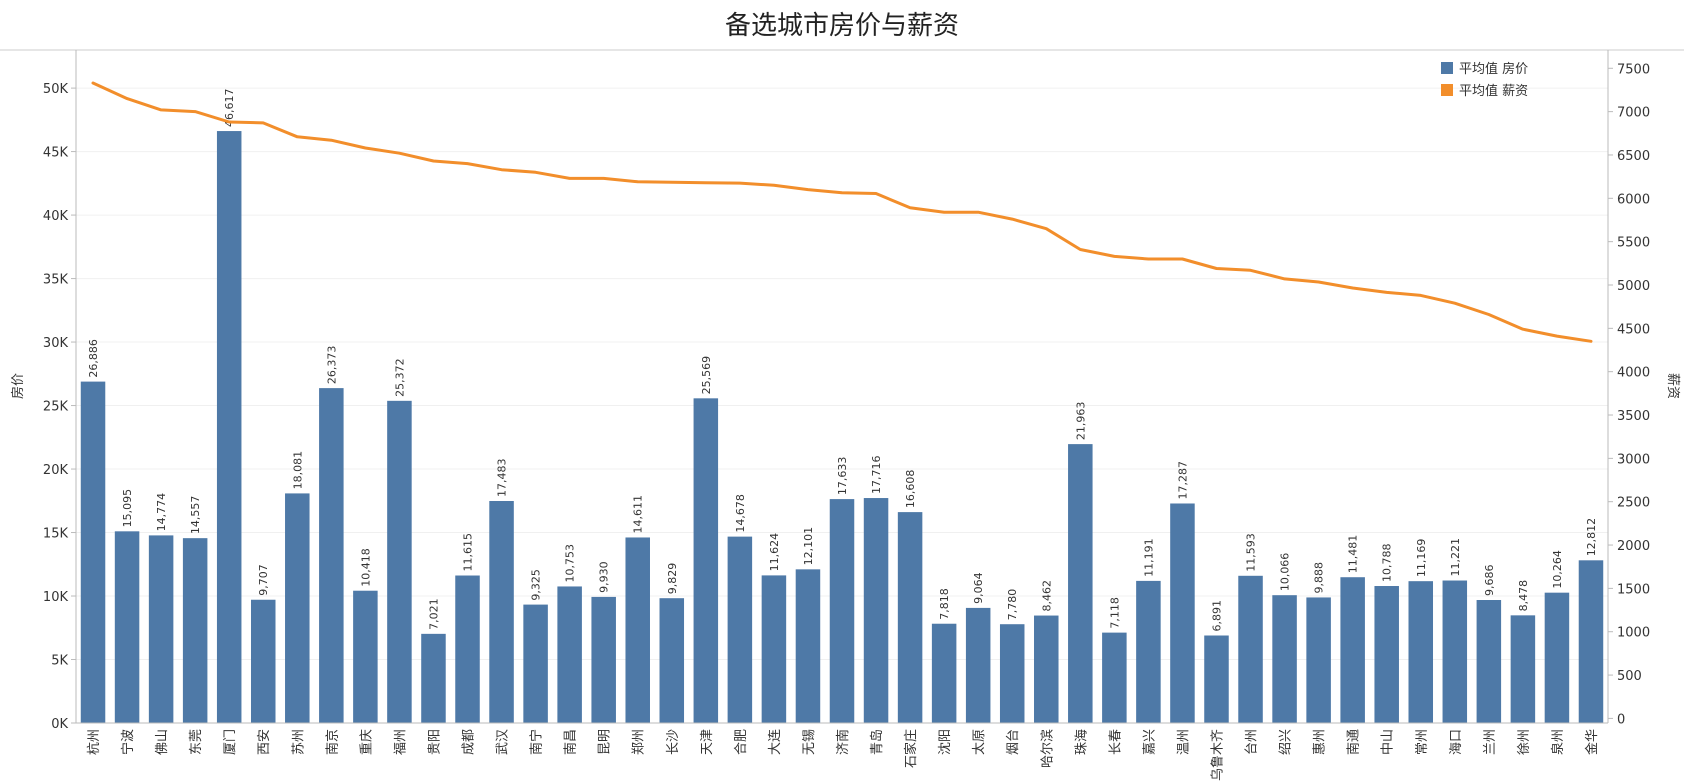 The height and width of the screenshot is (784, 1684). What do you see at coordinates (1320, 742) in the screenshot?
I see `category-label: 惠州` at bounding box center [1320, 742].